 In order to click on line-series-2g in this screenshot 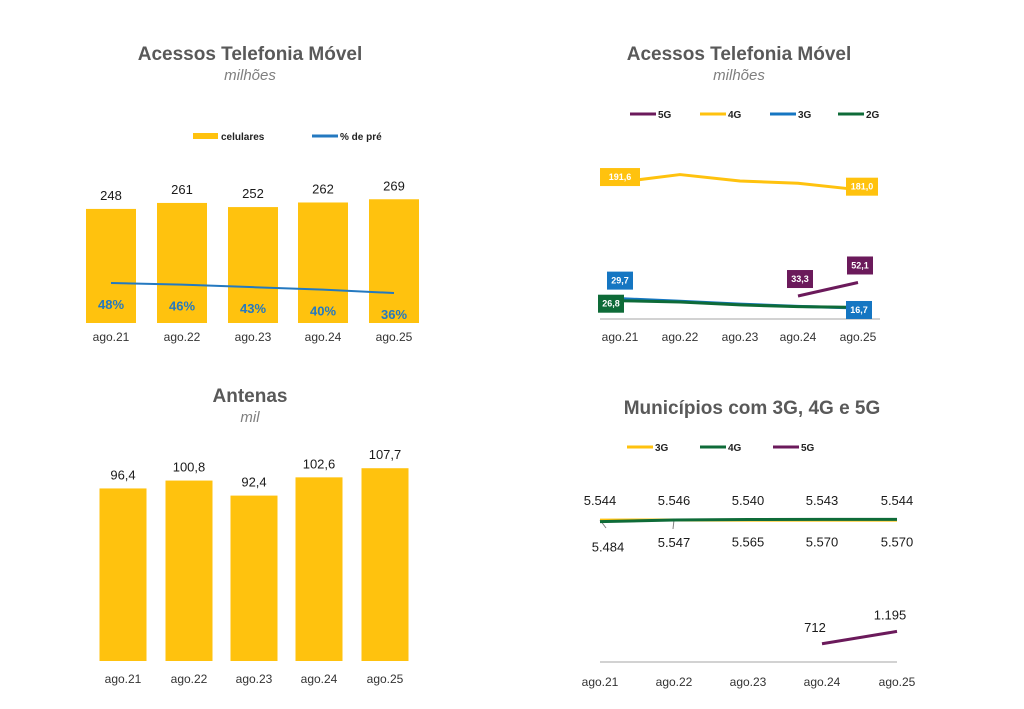, I will do `click(739, 304)`.